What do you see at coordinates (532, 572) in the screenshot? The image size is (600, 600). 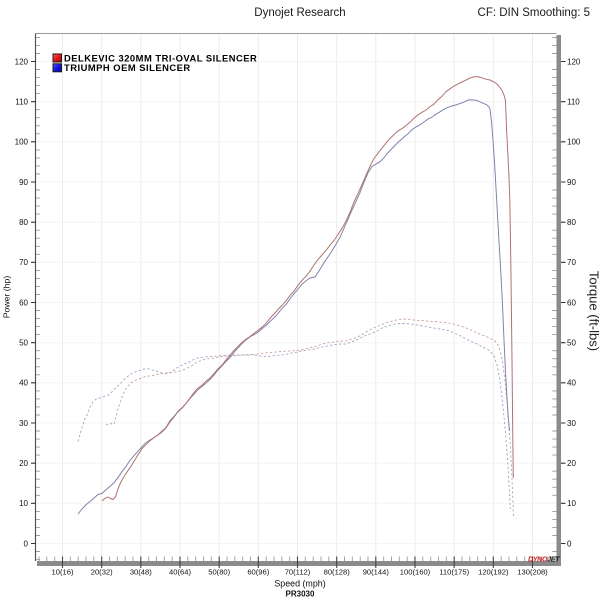 I see `svg-text: 130(208)` at bounding box center [532, 572].